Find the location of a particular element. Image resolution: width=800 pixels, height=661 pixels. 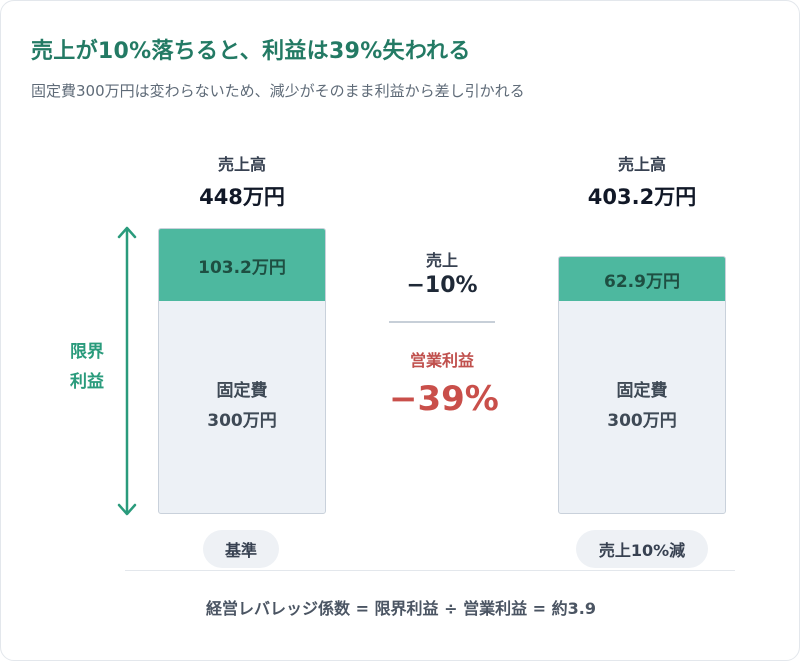

left-bar: 103.2万円 固定費 300万円 is located at coordinates (242, 371).